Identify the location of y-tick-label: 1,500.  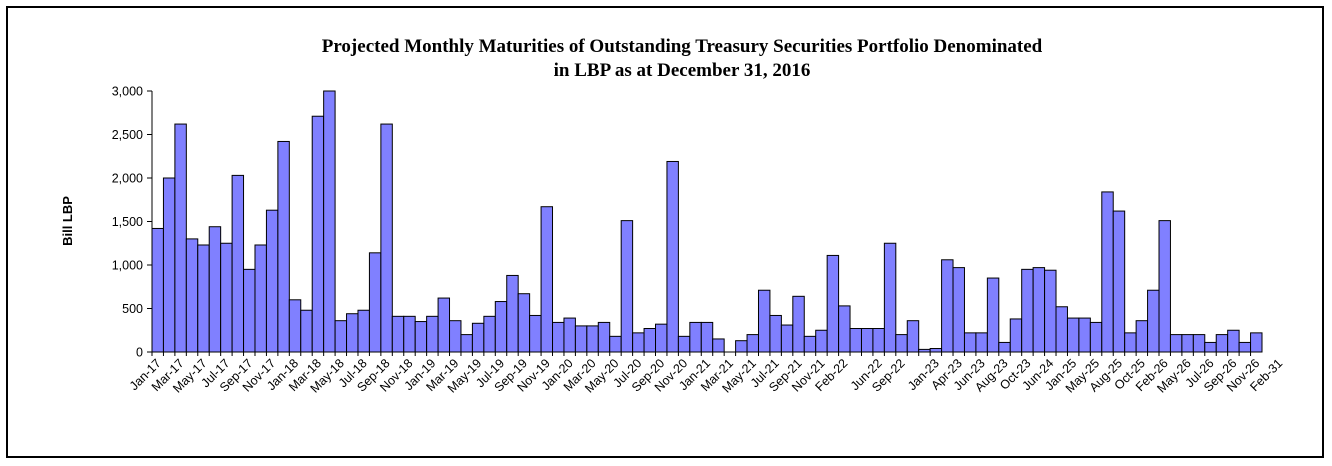
(127, 222).